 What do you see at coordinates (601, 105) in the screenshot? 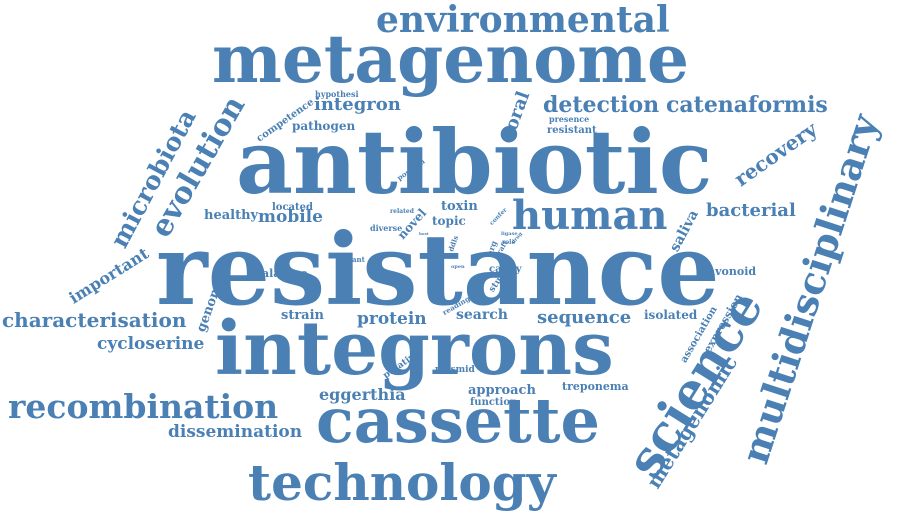
I see `cloud-word: detection` at bounding box center [601, 105].